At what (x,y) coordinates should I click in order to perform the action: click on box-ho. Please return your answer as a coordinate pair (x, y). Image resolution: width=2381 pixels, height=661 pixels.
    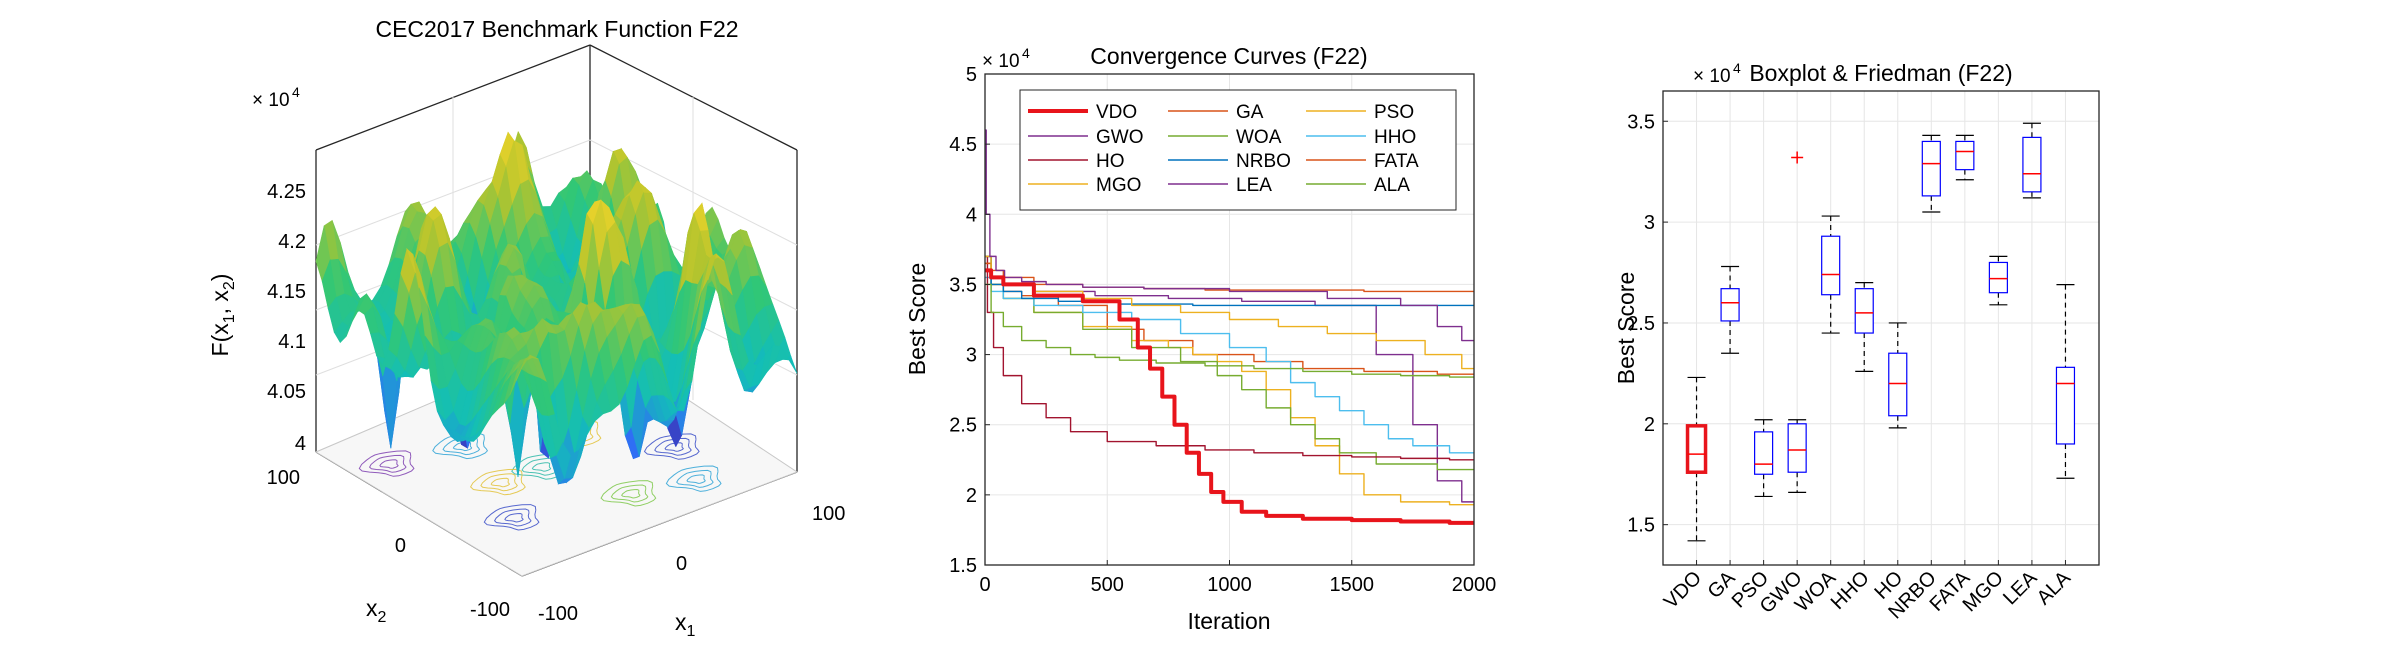
    Looking at the image, I should click on (1898, 375).